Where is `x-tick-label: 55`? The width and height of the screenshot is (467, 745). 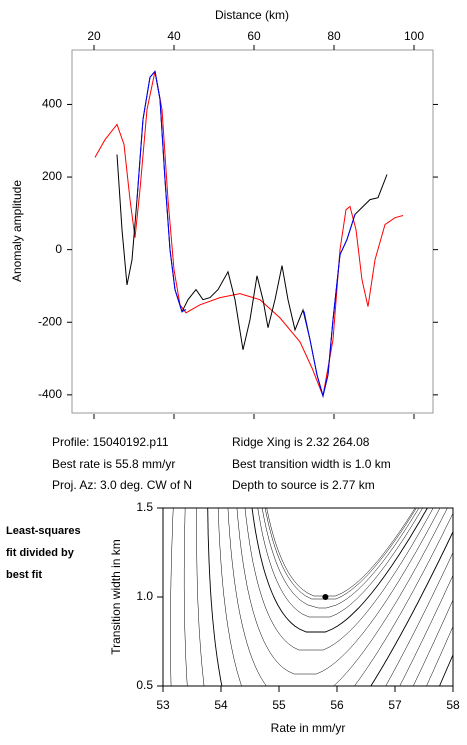 x-tick-label: 55 is located at coordinates (279, 705).